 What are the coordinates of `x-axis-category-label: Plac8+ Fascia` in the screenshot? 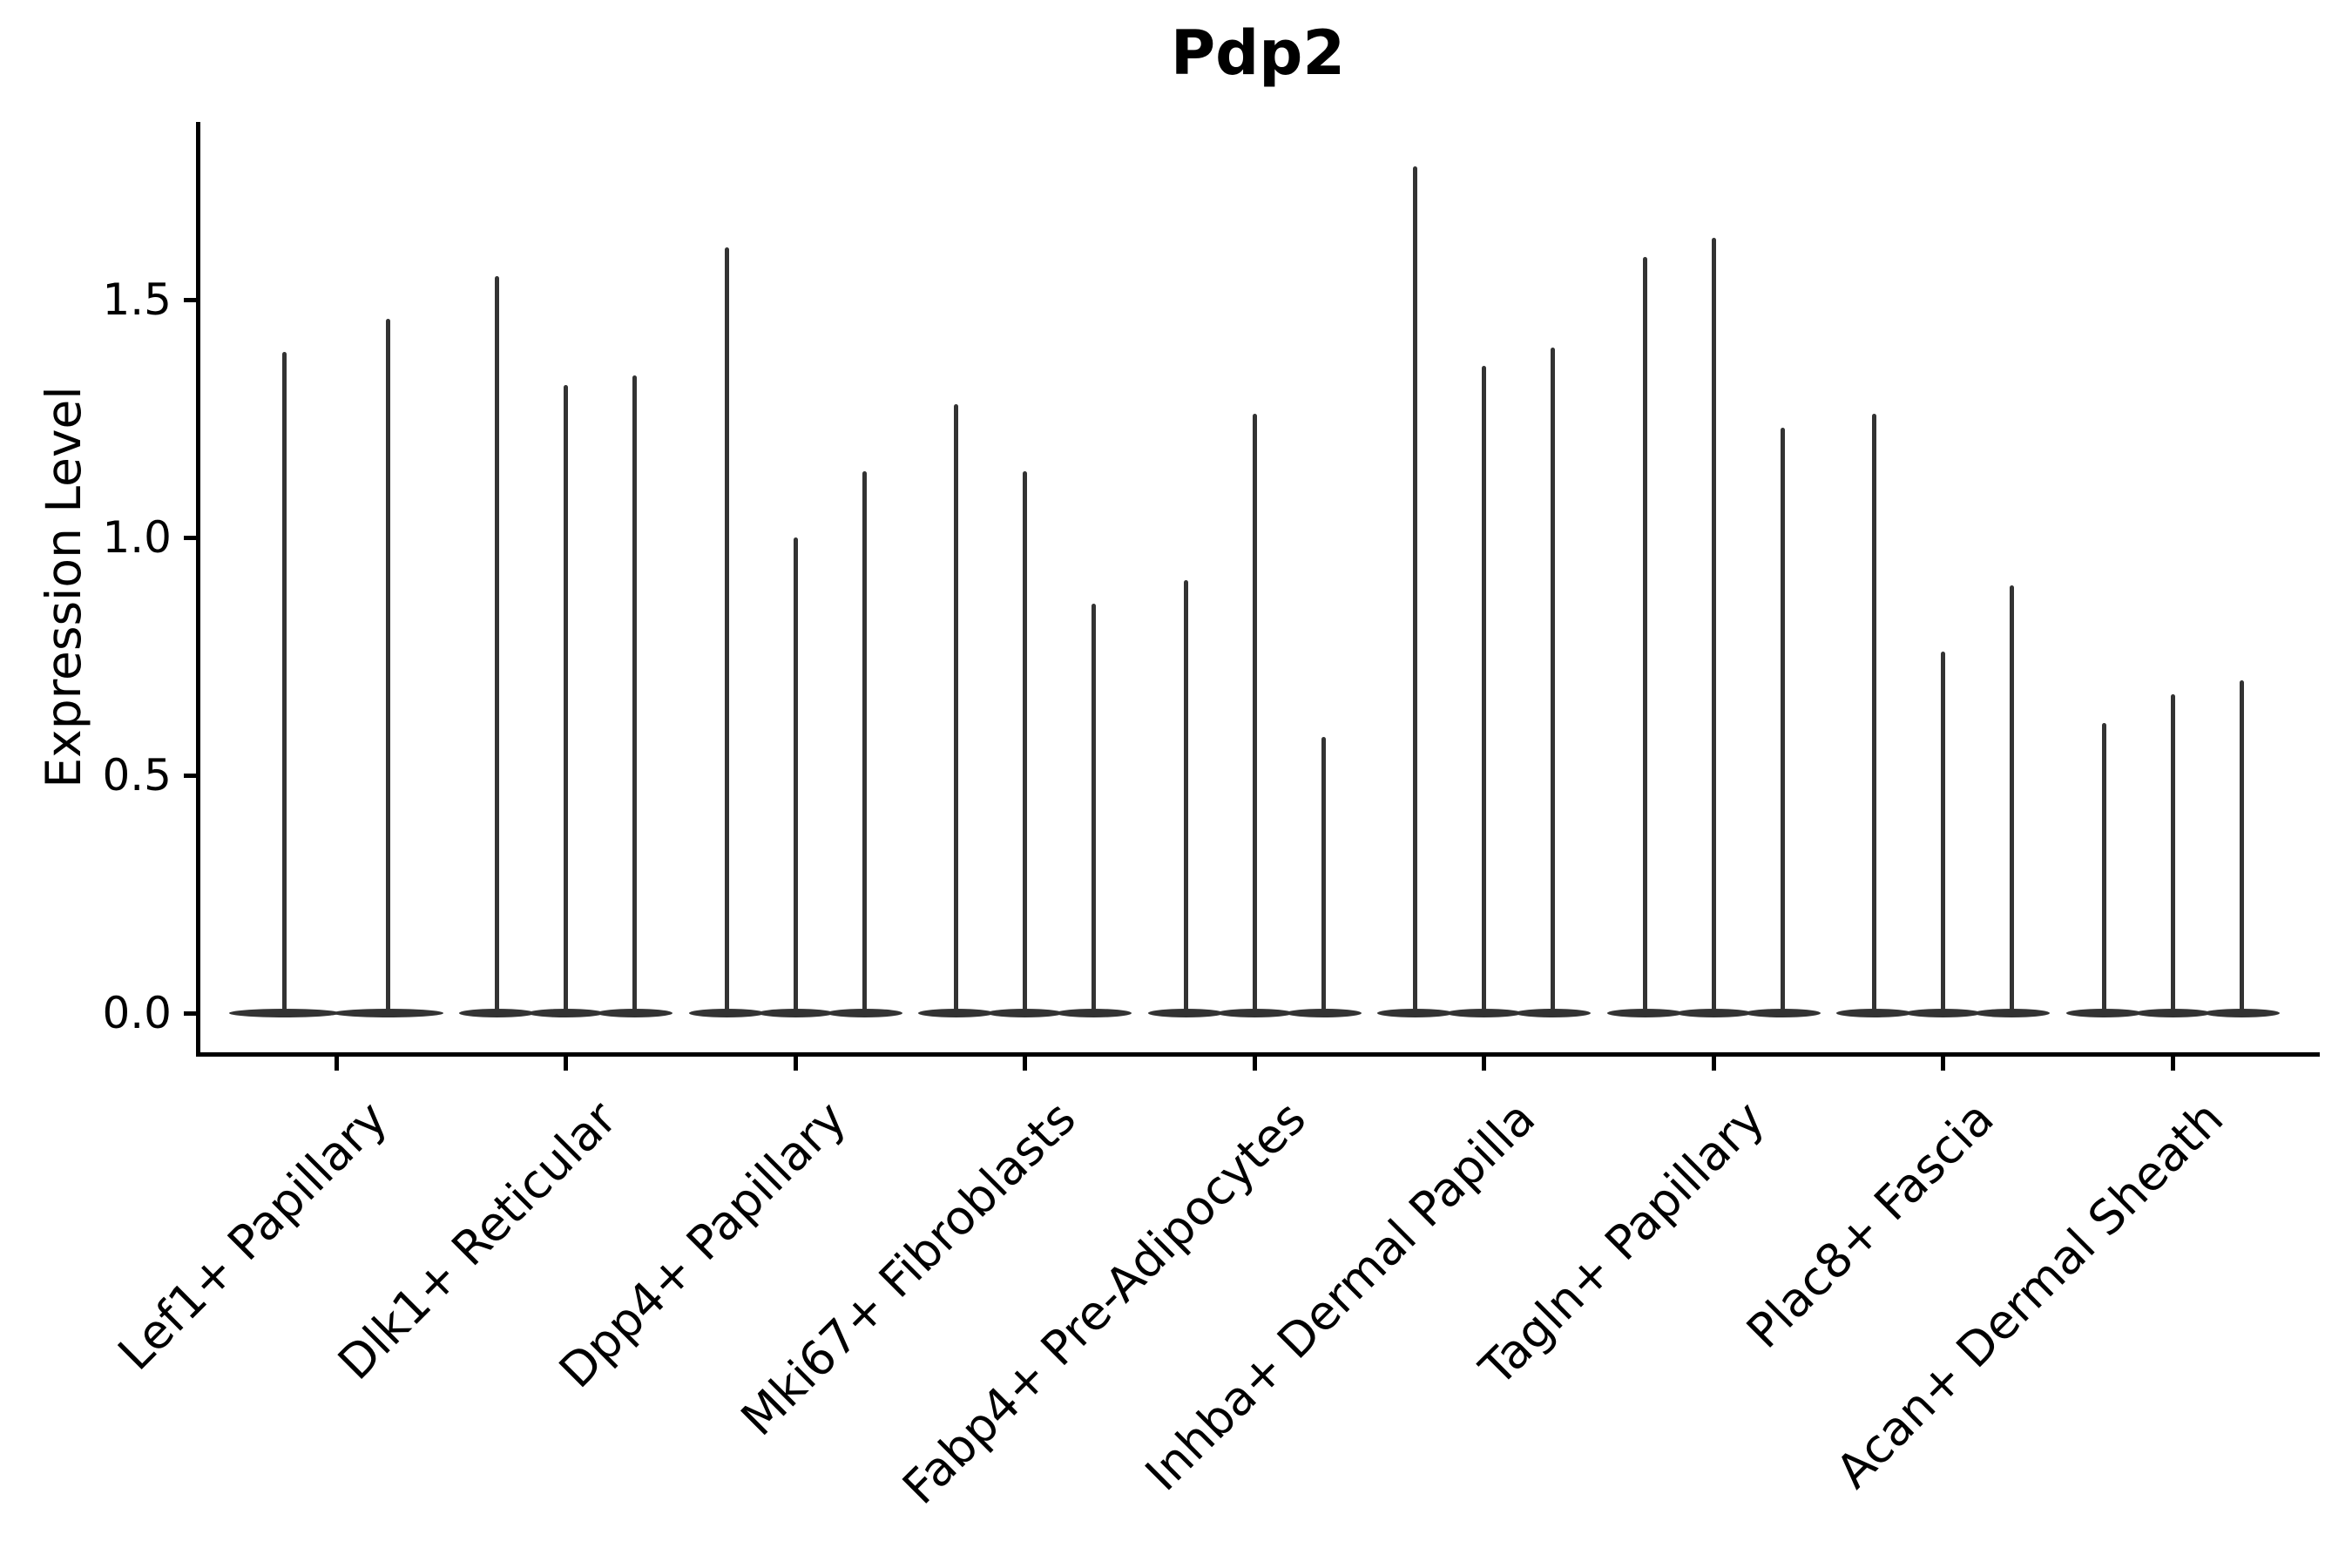 It's located at (1870, 1225).